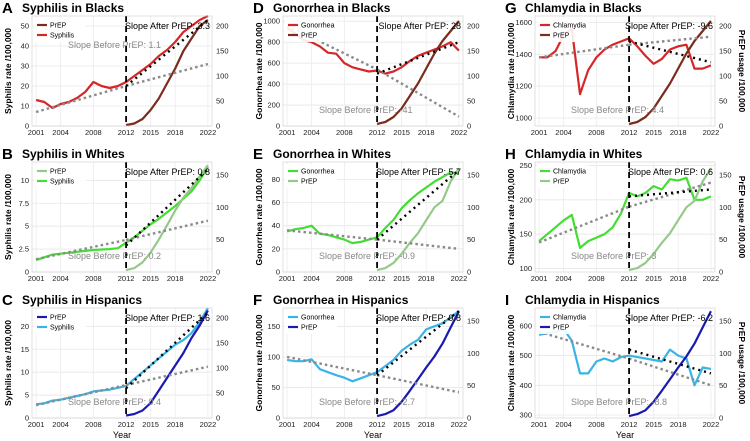 The width and height of the screenshot is (750, 441). What do you see at coordinates (114, 402) in the screenshot?
I see `slope-before-label: Slope Before PrEP: 0.4` at bounding box center [114, 402].